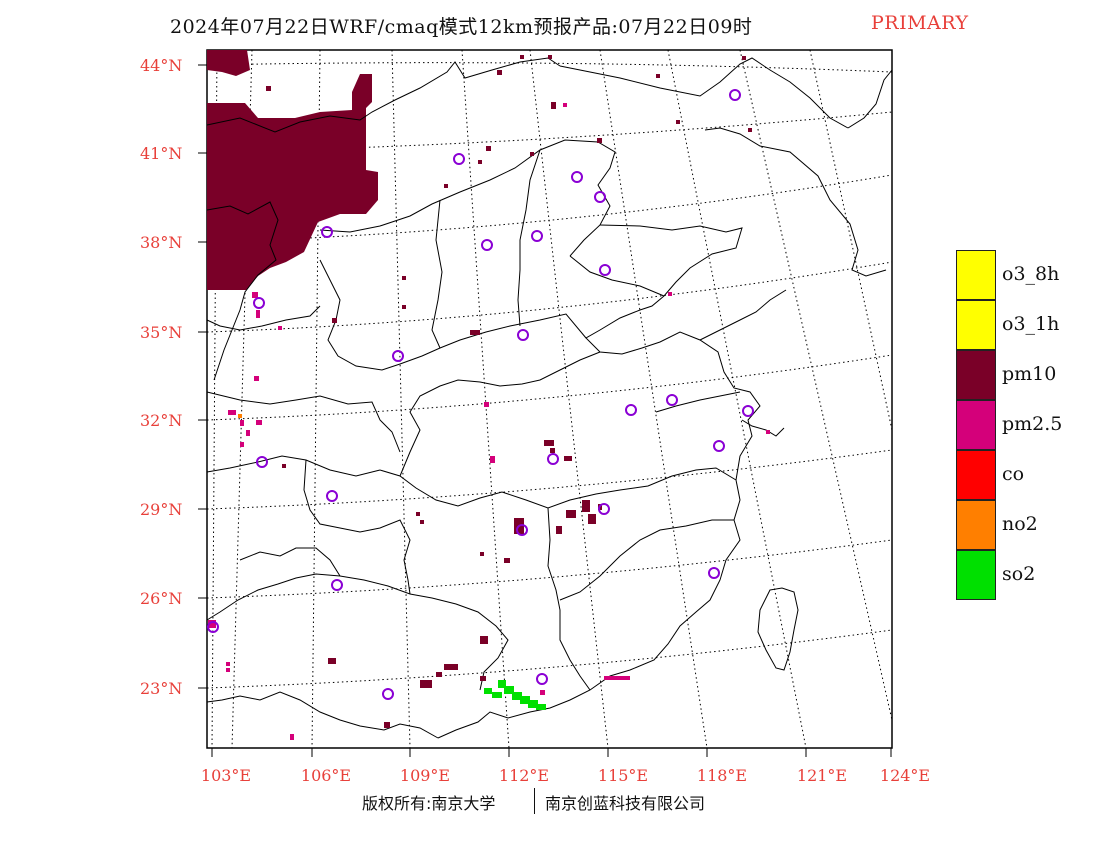 This screenshot has height=850, width=1100. What do you see at coordinates (976, 425) in the screenshot?
I see `legend-swatch-pm25` at bounding box center [976, 425].